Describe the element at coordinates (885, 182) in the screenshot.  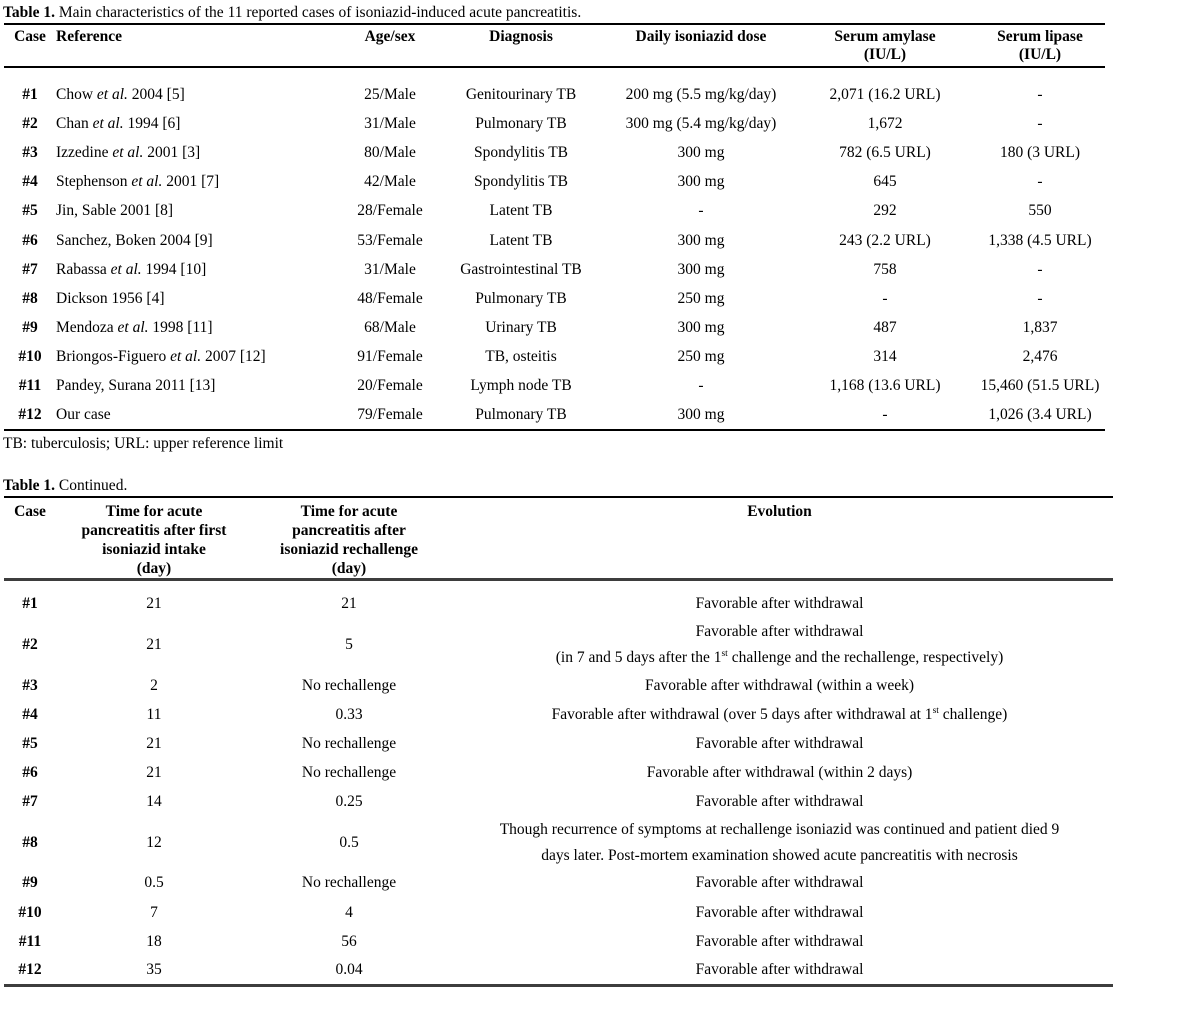
I see `table1-cell-amylase: 645` at that location.